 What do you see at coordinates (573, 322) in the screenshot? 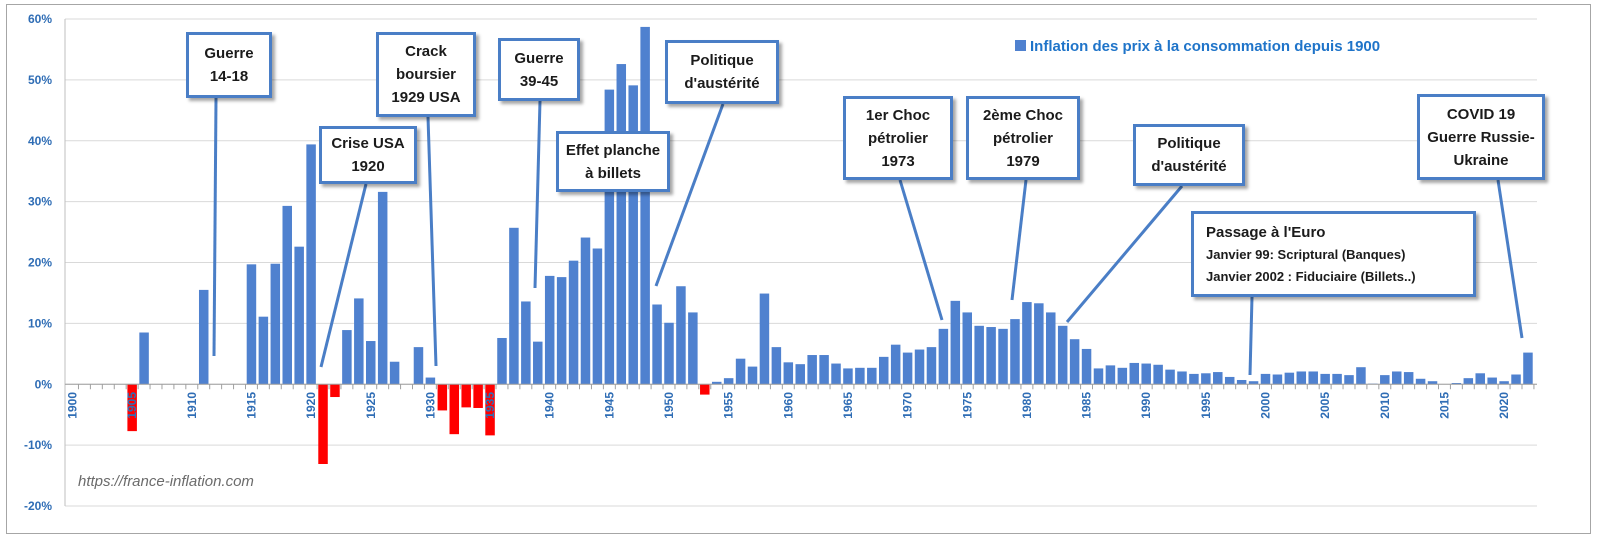
I see `bar-1942` at bounding box center [573, 322].